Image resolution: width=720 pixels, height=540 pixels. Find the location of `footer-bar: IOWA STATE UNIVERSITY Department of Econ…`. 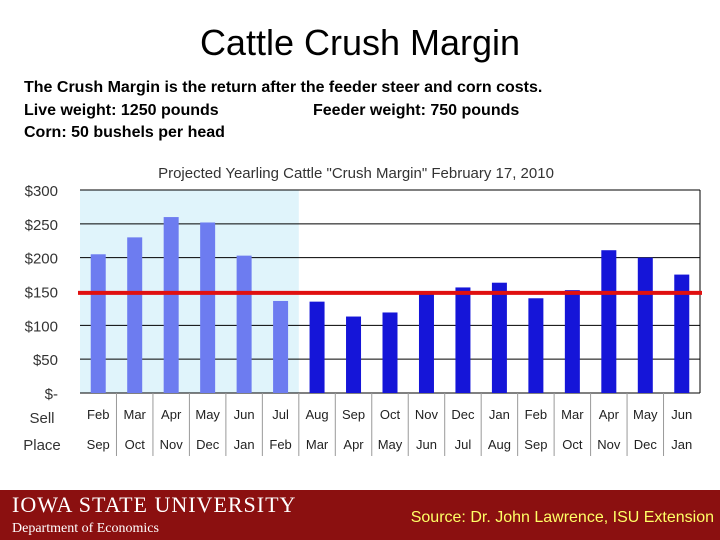

footer-bar: IOWA STATE UNIVERSITY Department of Econ… is located at coordinates (360, 515).